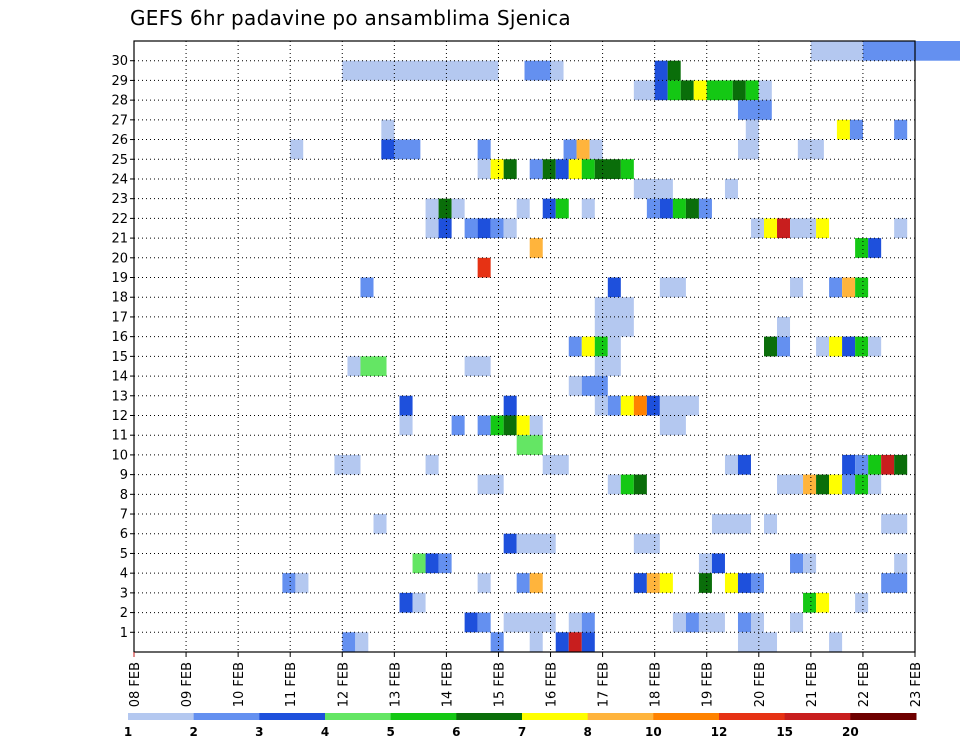  What do you see at coordinates (124, 593) in the screenshot?
I see `y-tick-label: 3` at bounding box center [124, 593].